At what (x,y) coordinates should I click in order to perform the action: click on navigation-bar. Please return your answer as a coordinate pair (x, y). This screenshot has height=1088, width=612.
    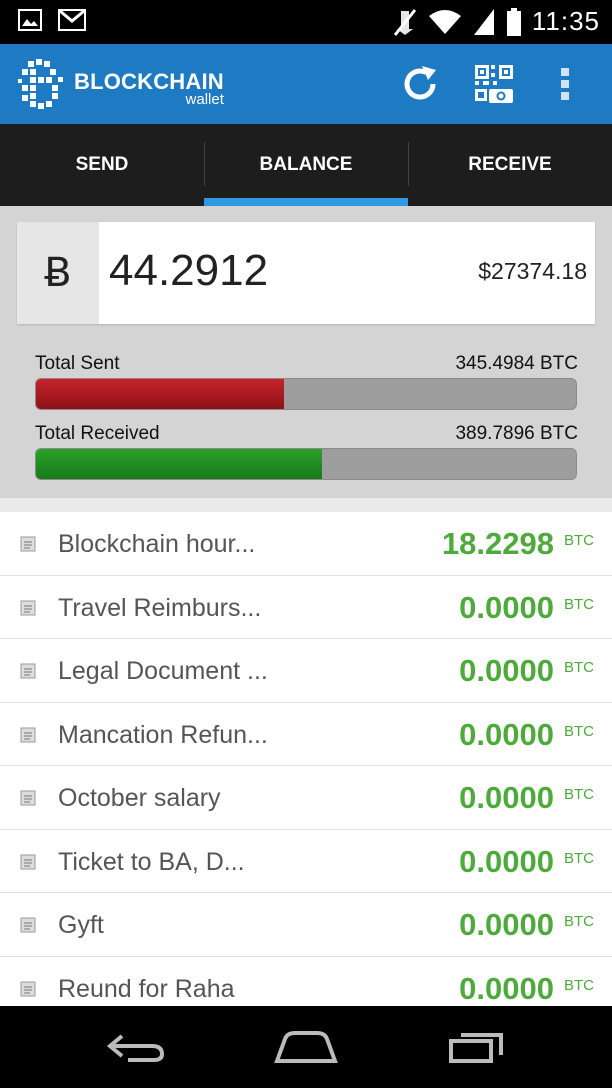
    Looking at the image, I should click on (306, 1047).